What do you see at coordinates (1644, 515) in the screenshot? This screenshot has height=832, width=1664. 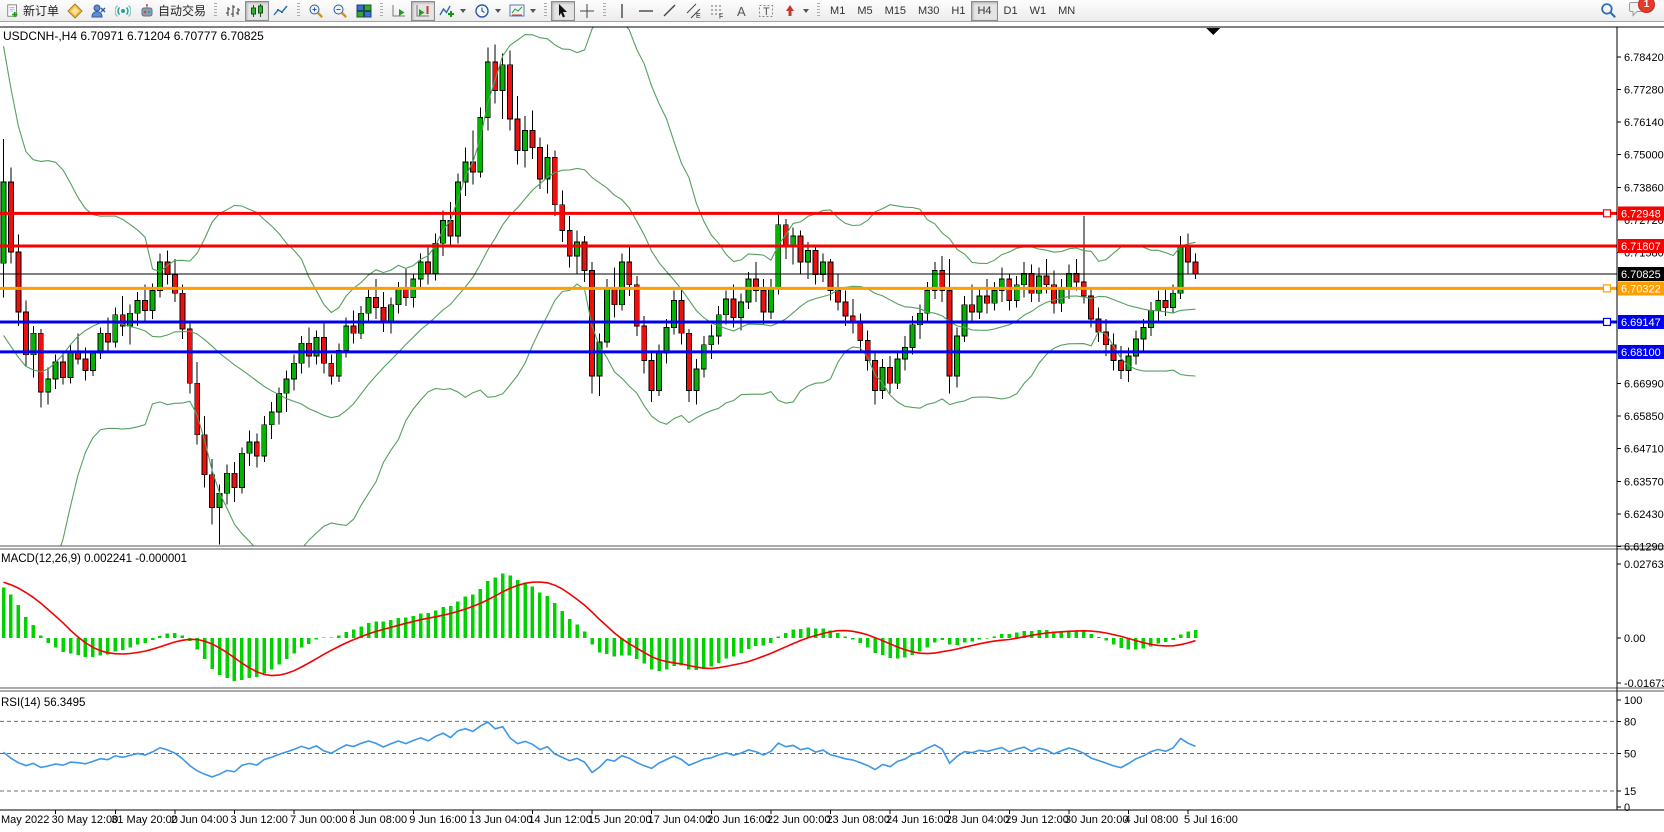 I see `svg-text: 6.62430` at bounding box center [1644, 515].